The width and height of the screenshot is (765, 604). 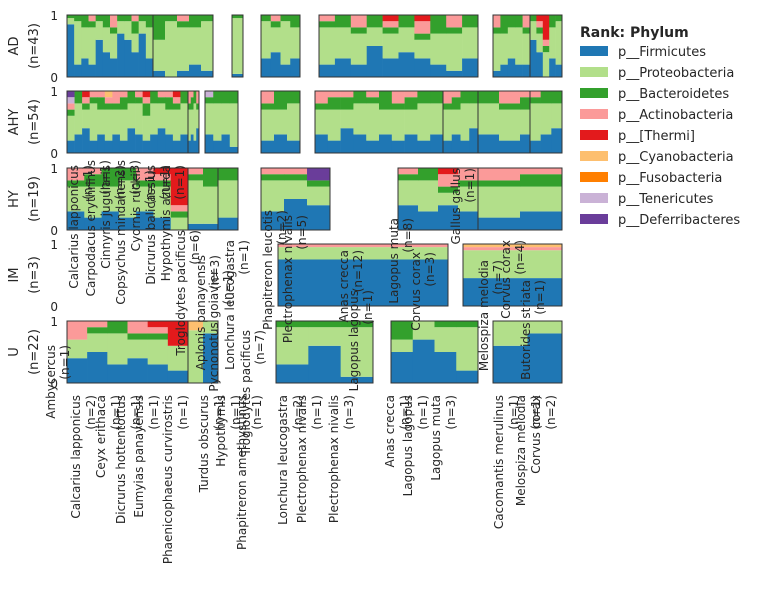 What do you see at coordinates (676, 73) in the screenshot?
I see `legend-label: p__Proteobacteria` at bounding box center [676, 73].